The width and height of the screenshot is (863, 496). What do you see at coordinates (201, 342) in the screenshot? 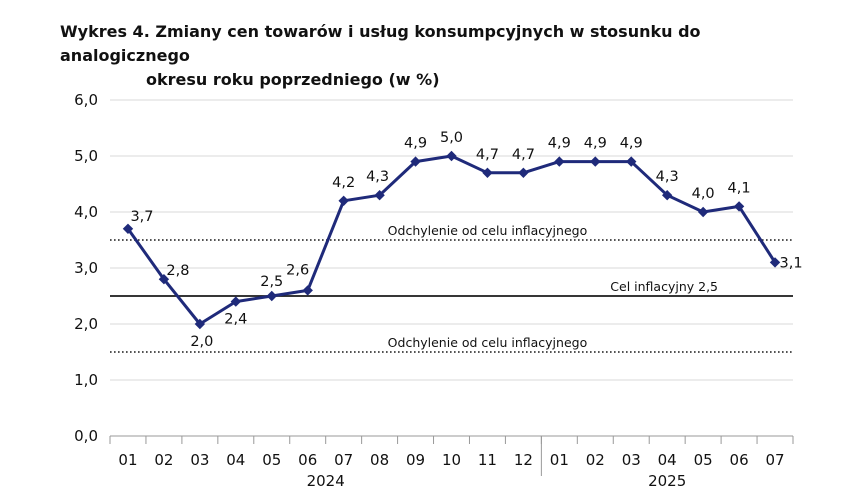
I see `data-label: 2,0` at bounding box center [201, 342].